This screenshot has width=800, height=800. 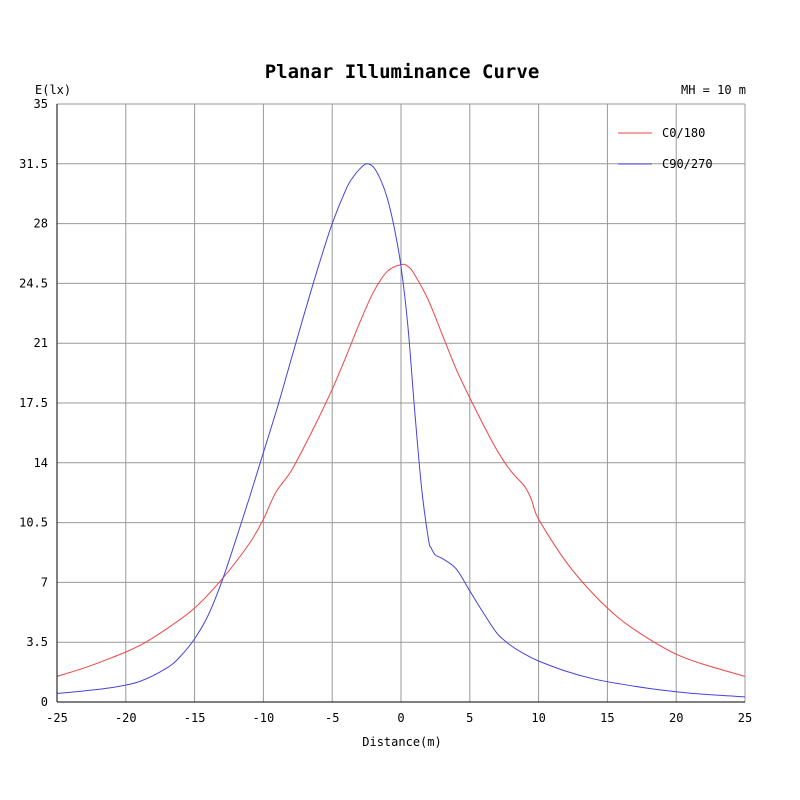 What do you see at coordinates (264, 718) in the screenshot?
I see `x-tick-label: -10` at bounding box center [264, 718].